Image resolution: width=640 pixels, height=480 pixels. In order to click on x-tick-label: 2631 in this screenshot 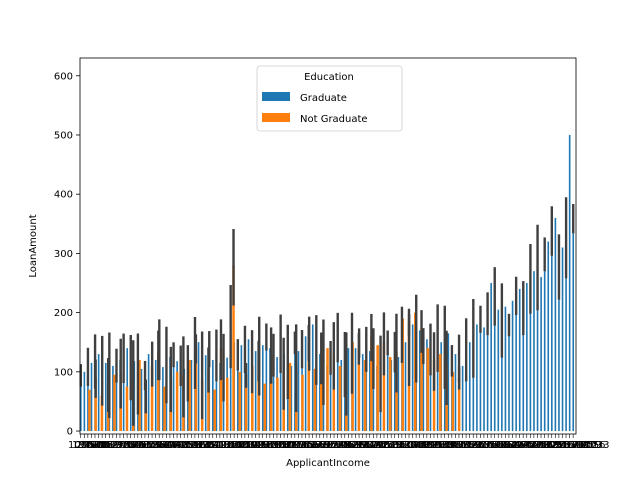, I will do `click(492, 445)`.